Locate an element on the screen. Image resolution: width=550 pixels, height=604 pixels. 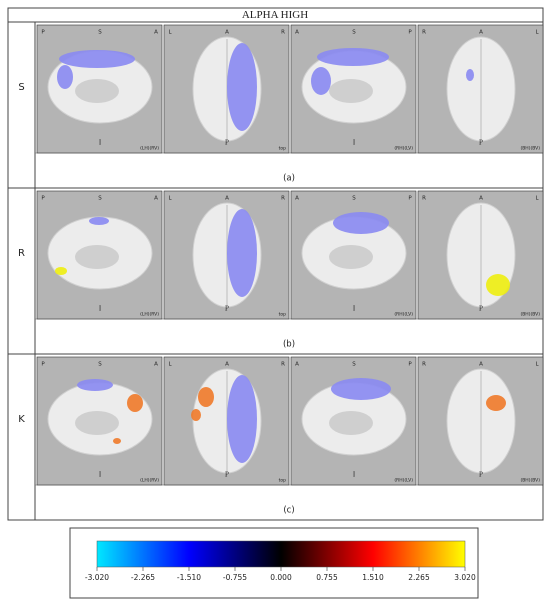
colorbar-tick-label: 2.265 is located at coordinates (419, 577).